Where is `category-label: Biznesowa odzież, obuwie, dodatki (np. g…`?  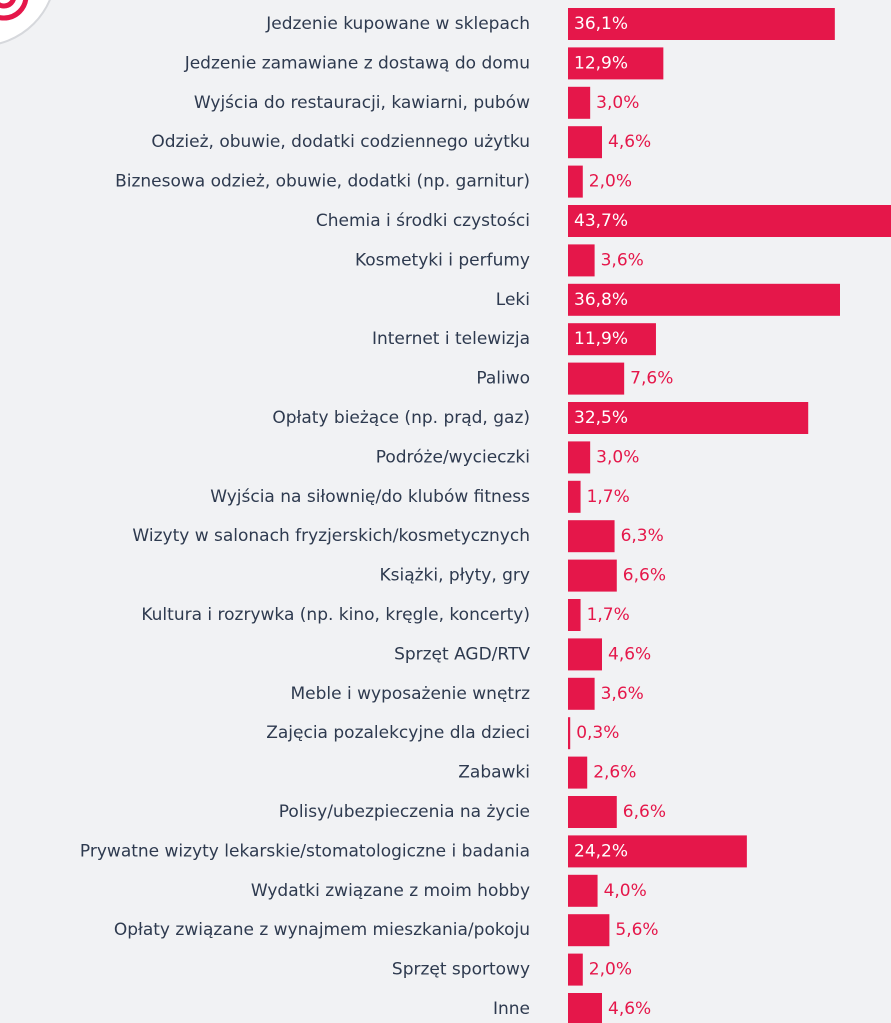 category-label: Biznesowa odzież, obuwie, dodatki (np. g… is located at coordinates (322, 182).